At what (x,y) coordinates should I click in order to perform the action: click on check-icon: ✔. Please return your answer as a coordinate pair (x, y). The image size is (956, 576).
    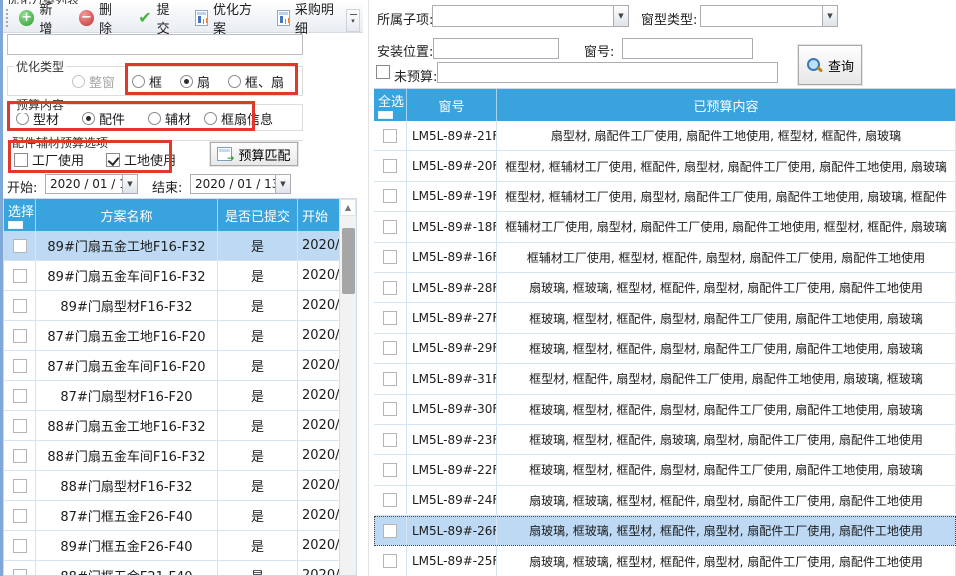
    Looking at the image, I should click on (145, 17).